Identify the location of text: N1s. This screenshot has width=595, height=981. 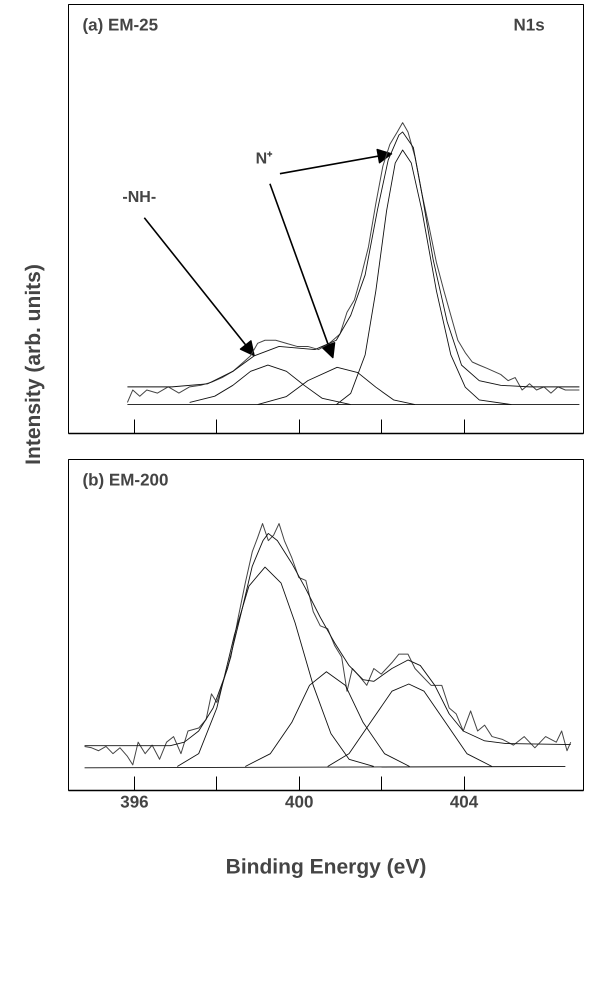
(529, 25).